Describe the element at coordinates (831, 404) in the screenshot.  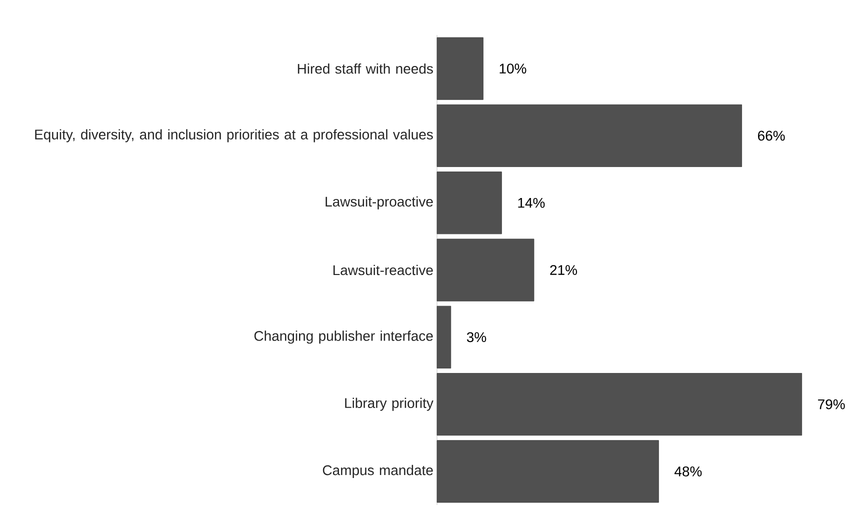
I see `data-label: 79%` at that location.